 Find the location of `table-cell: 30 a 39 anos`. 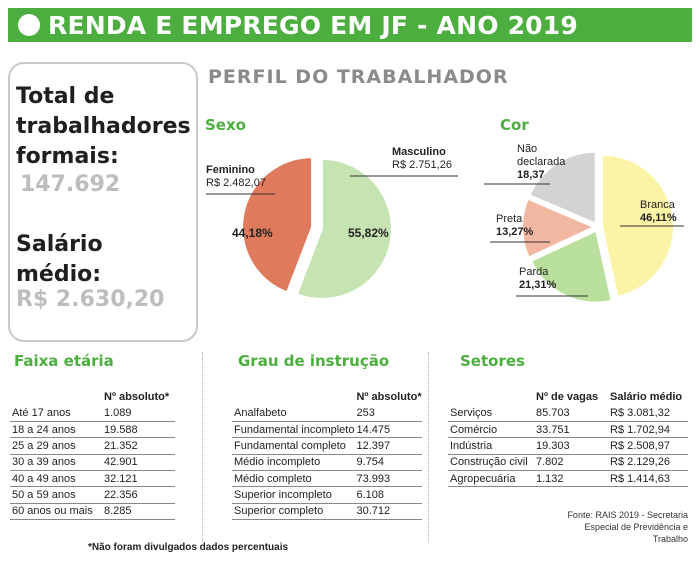

table-cell: 30 a 39 anos is located at coordinates (56, 462).